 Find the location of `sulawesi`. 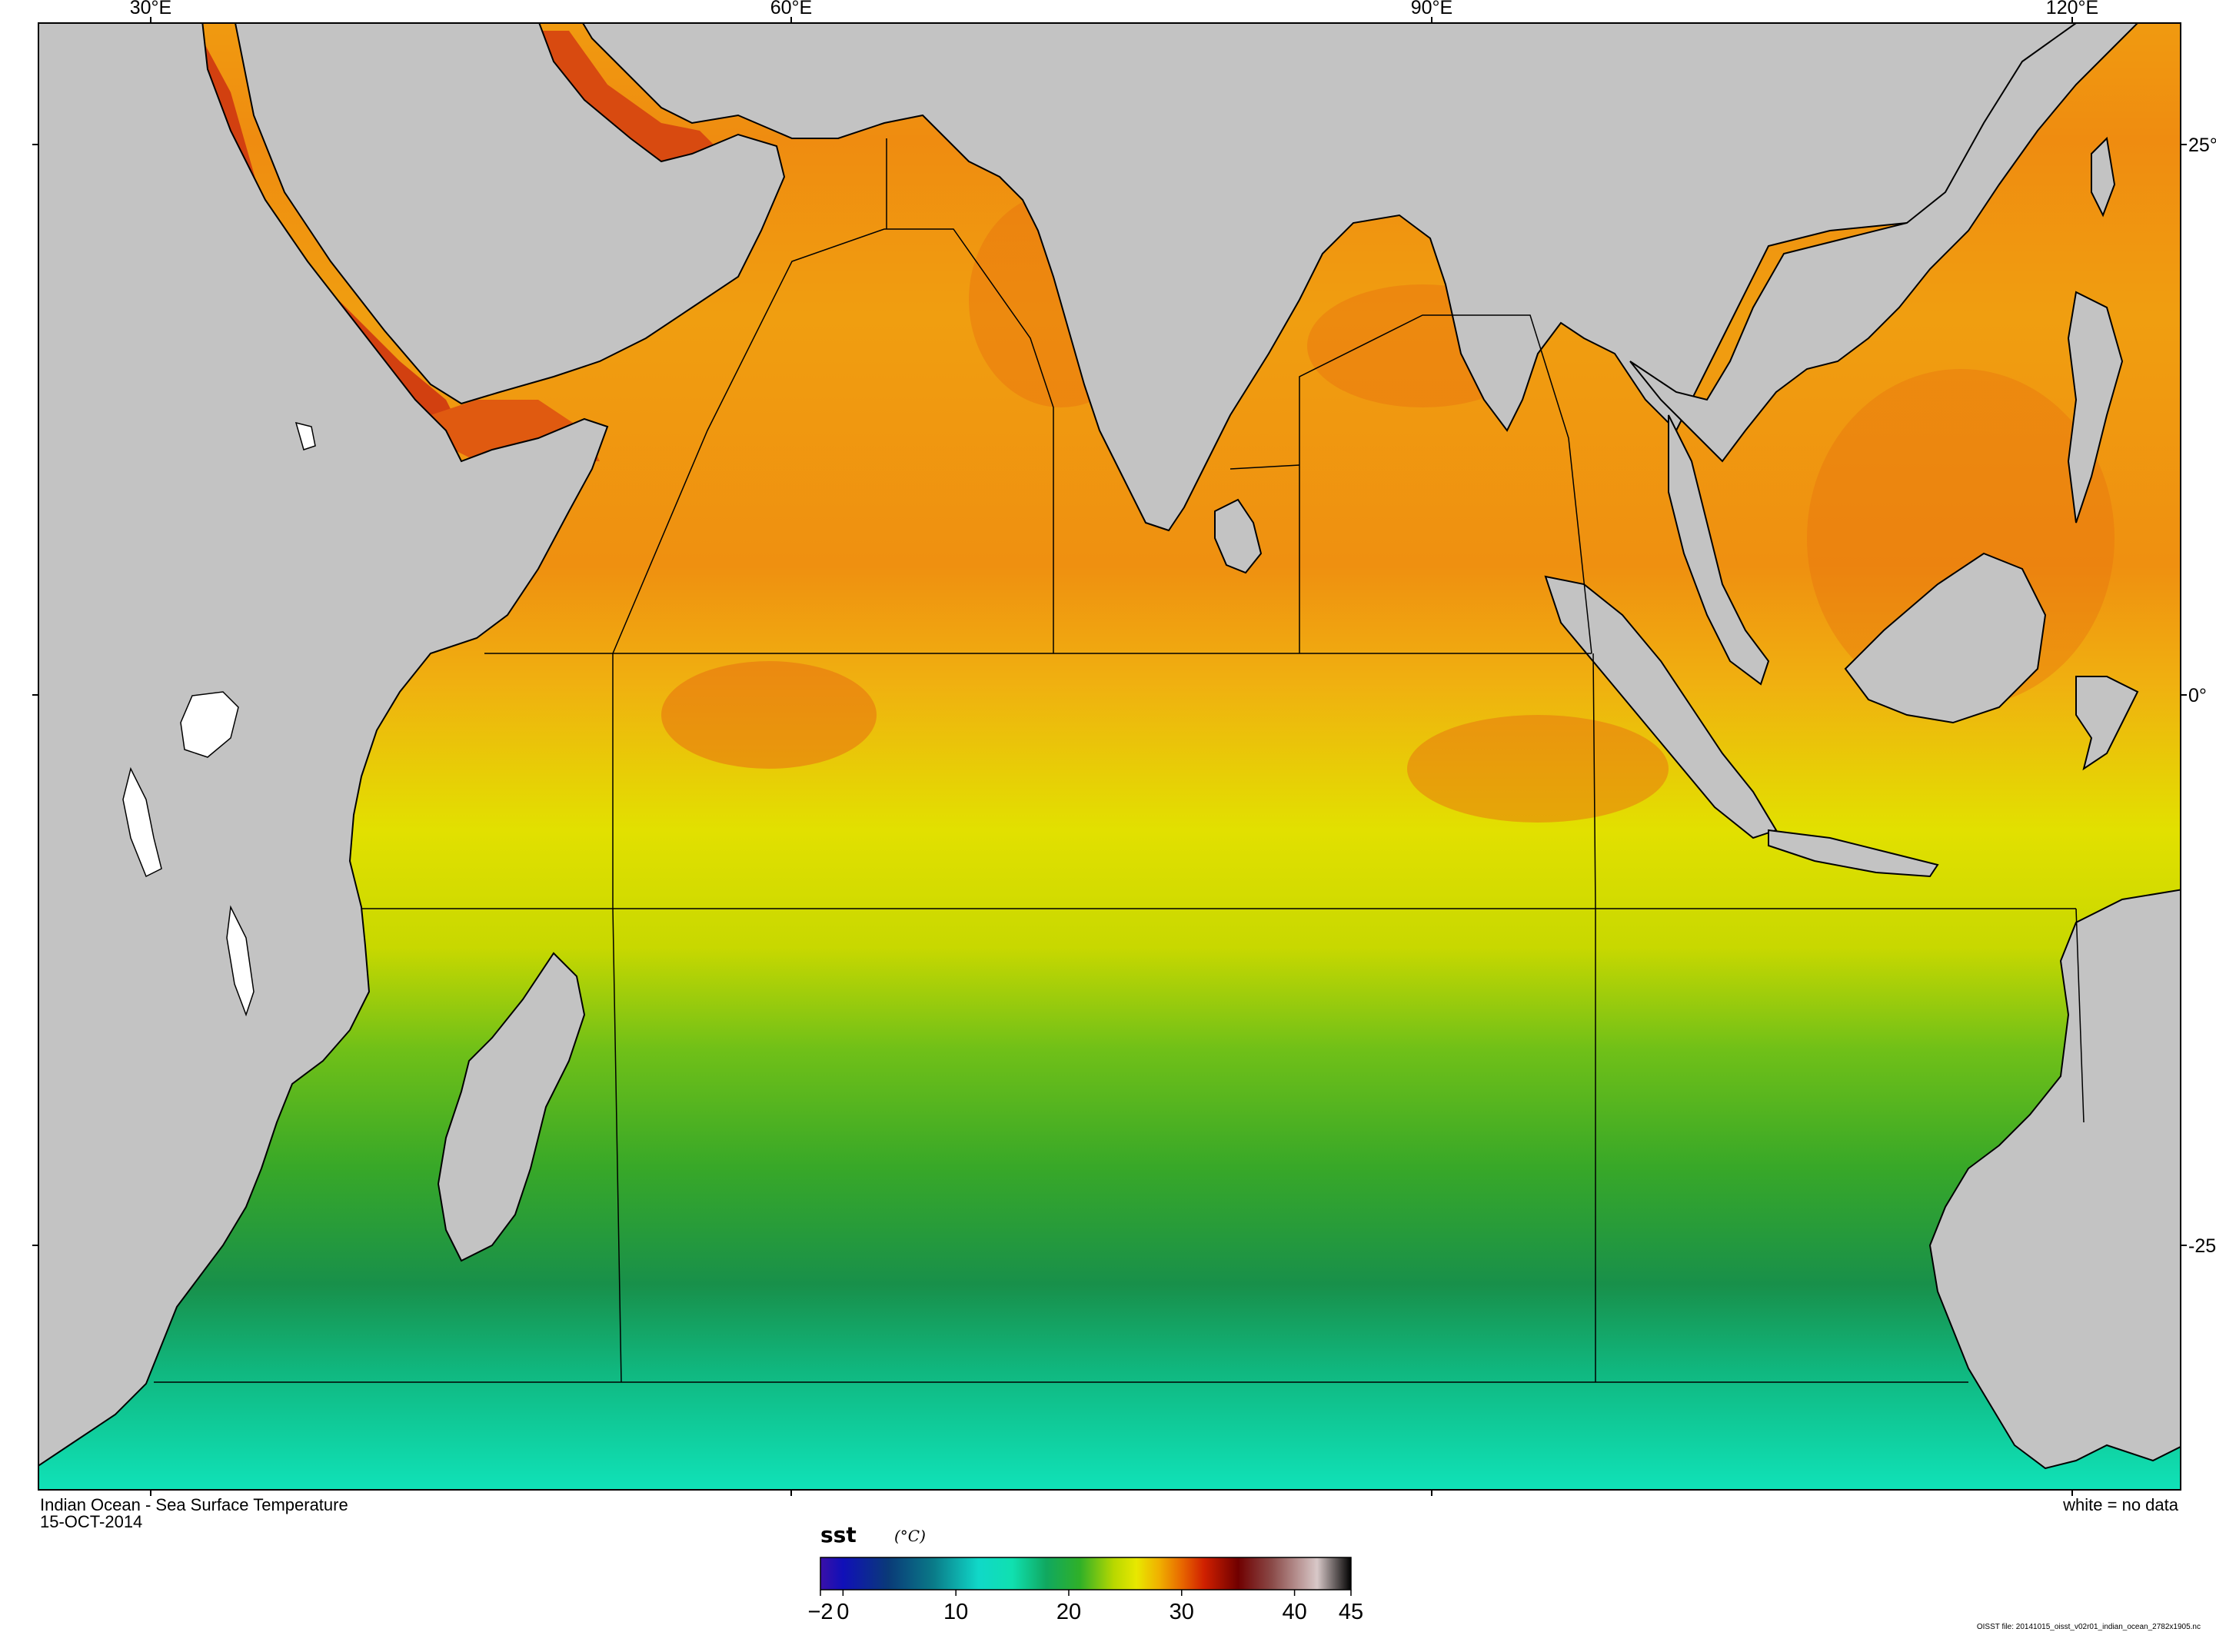

sulawesi is located at coordinates (2107, 724).